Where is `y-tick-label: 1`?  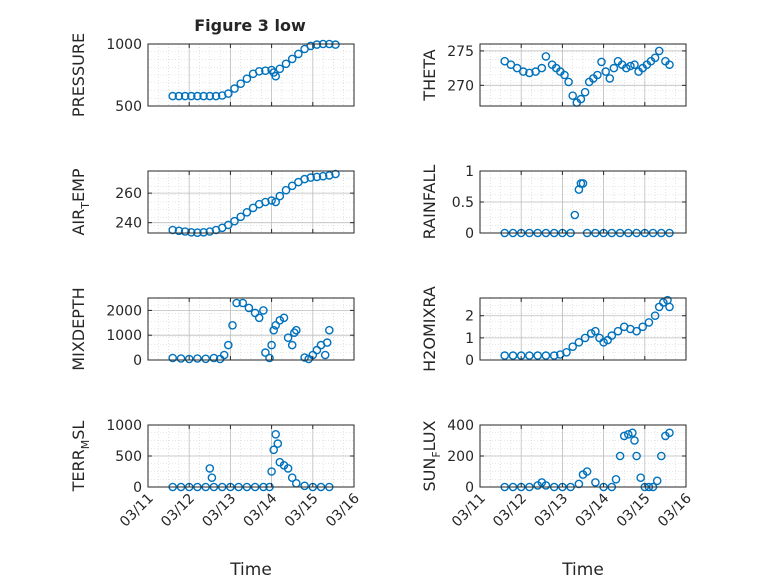
y-tick-label: 1 is located at coordinates (469, 339).